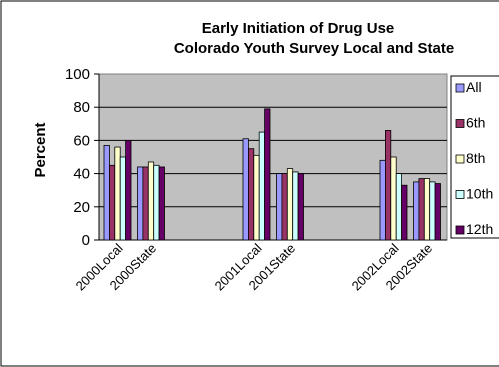  What do you see at coordinates (427, 209) in the screenshot?
I see `bar-8th-2002State` at bounding box center [427, 209].